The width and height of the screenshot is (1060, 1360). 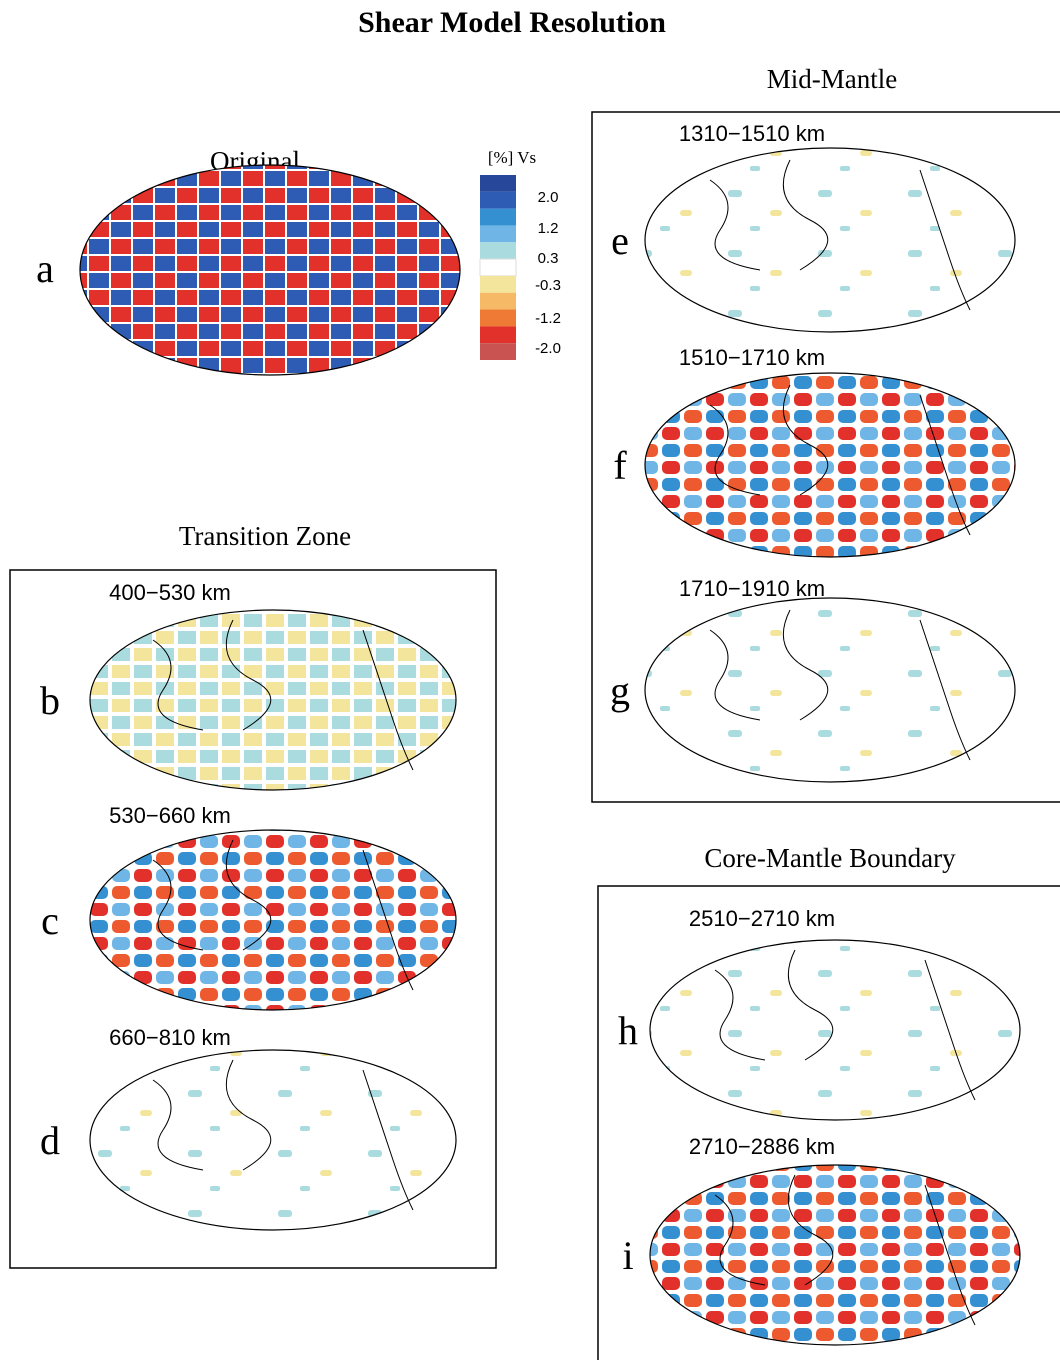 I want to click on group-heading: Mid-Mantle, so click(x=832, y=79).